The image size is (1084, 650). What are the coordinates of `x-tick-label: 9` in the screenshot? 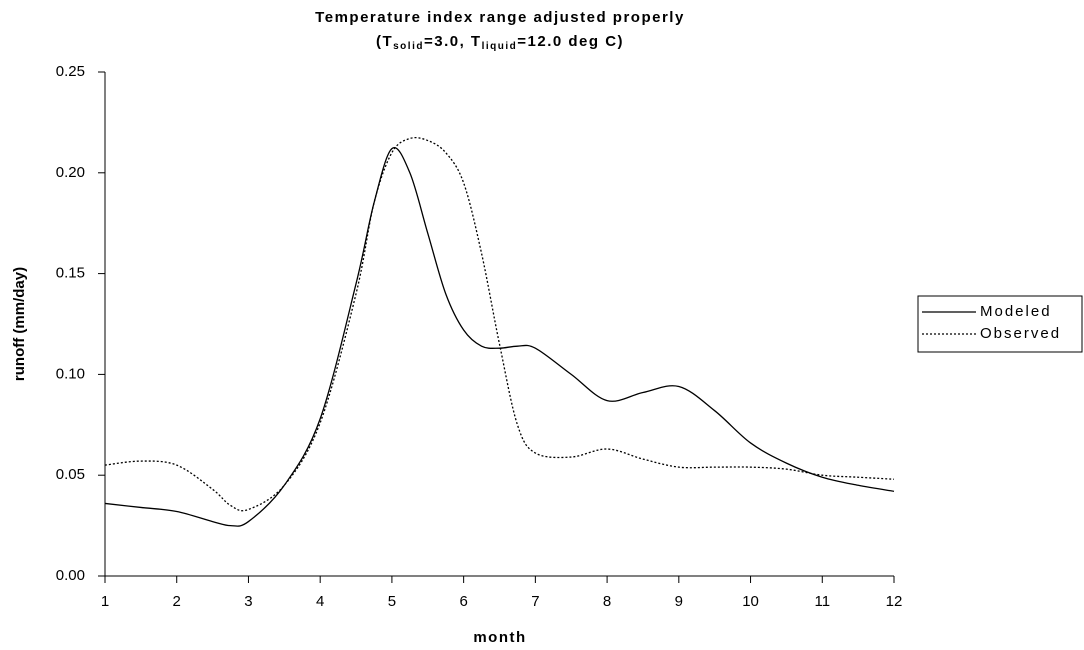 It's located at (679, 601).